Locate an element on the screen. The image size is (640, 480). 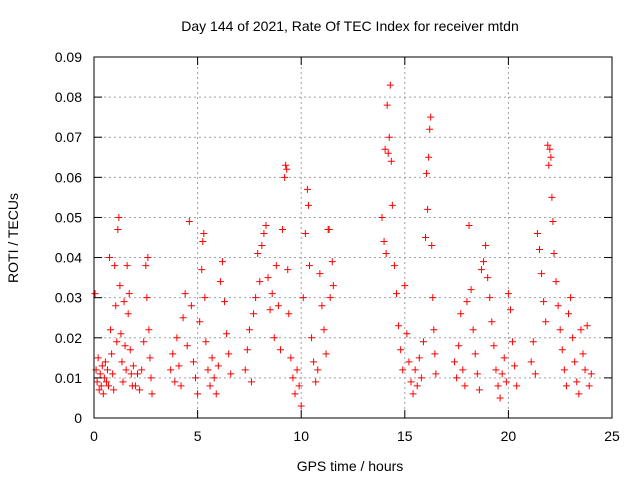
y-tick-label: 0 is located at coordinates (78, 418).